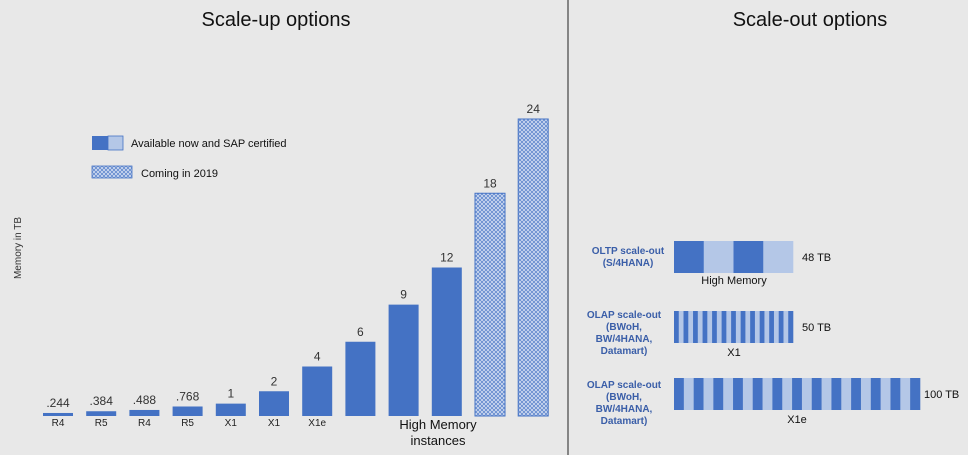  I want to click on y-axis-label: Memory in TB, so click(18, 248).